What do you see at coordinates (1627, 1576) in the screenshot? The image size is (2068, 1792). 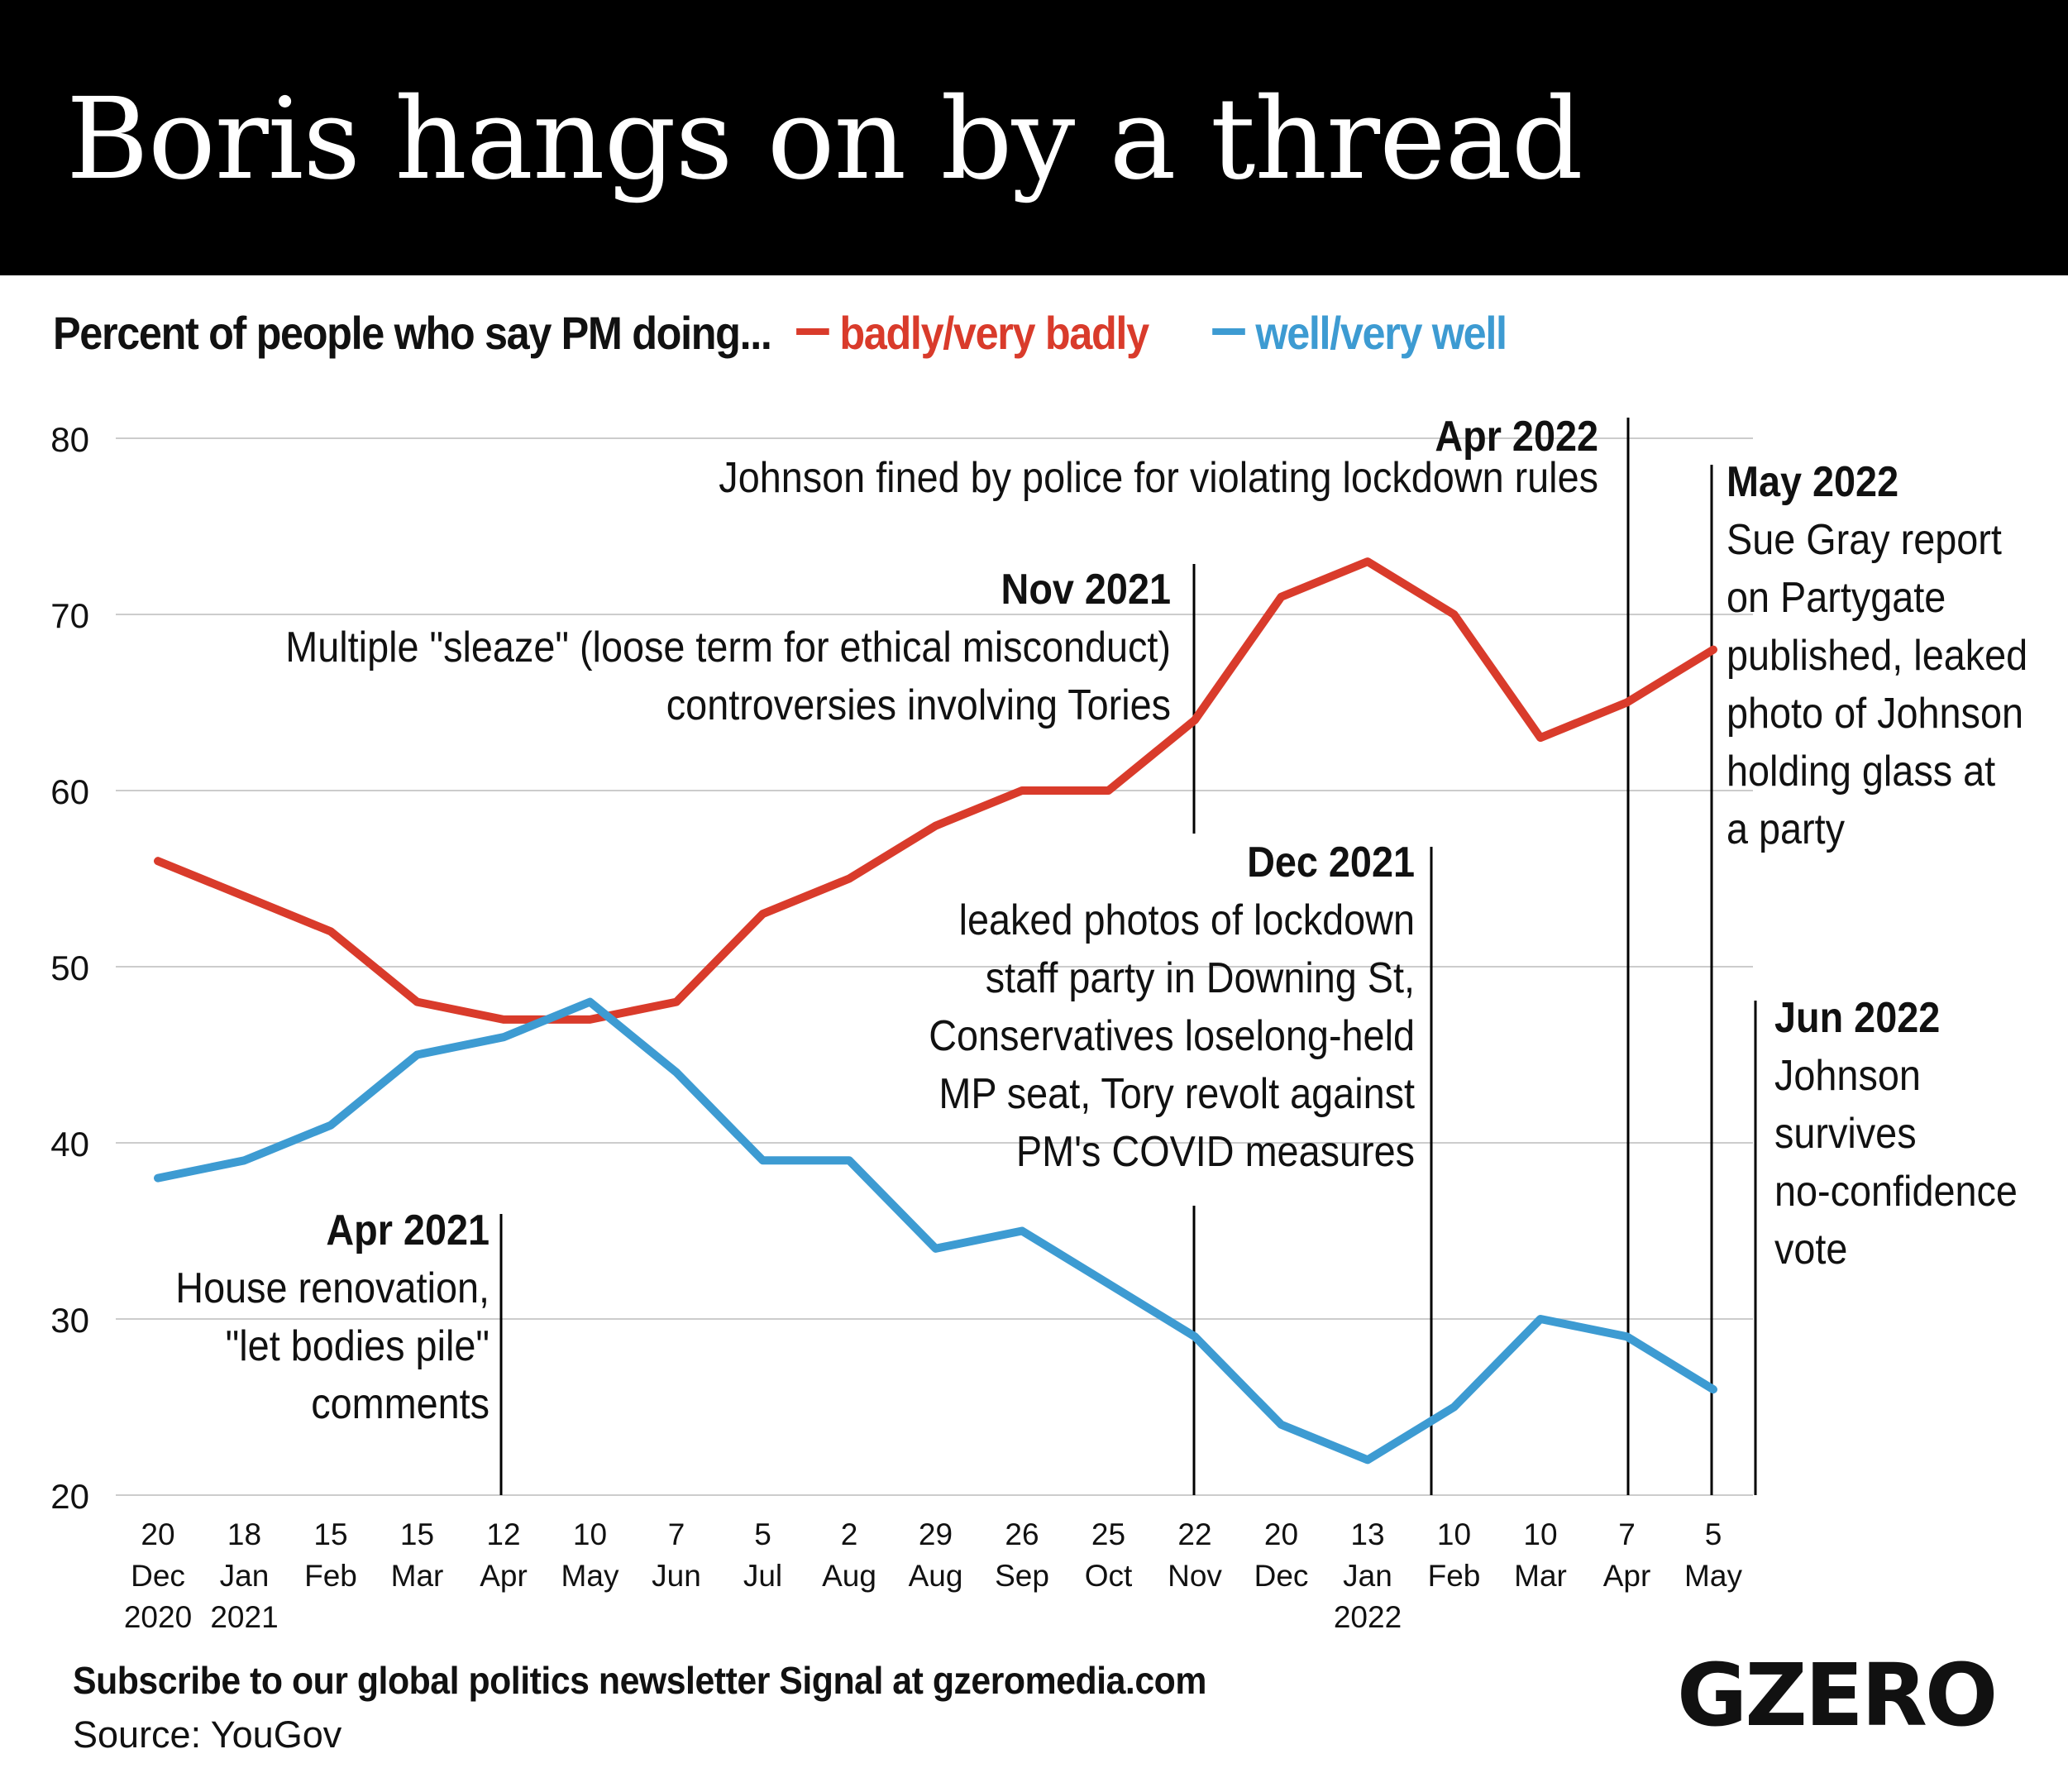 I see `x-tick-label-17-1: Apr` at bounding box center [1627, 1576].